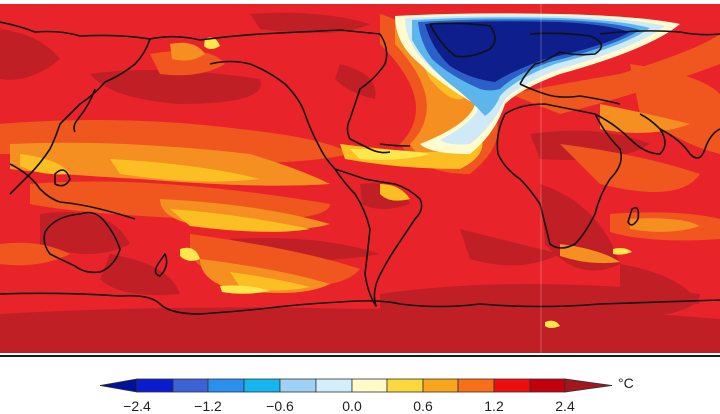 The image size is (720, 414). Describe the element at coordinates (280, 406) in the screenshot. I see `colorbar-tick-label: −0.6` at that location.